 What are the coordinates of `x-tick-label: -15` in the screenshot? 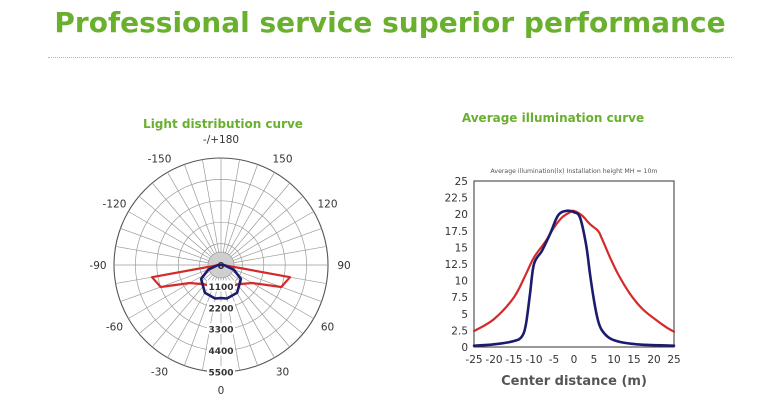 It's located at (513, 360).